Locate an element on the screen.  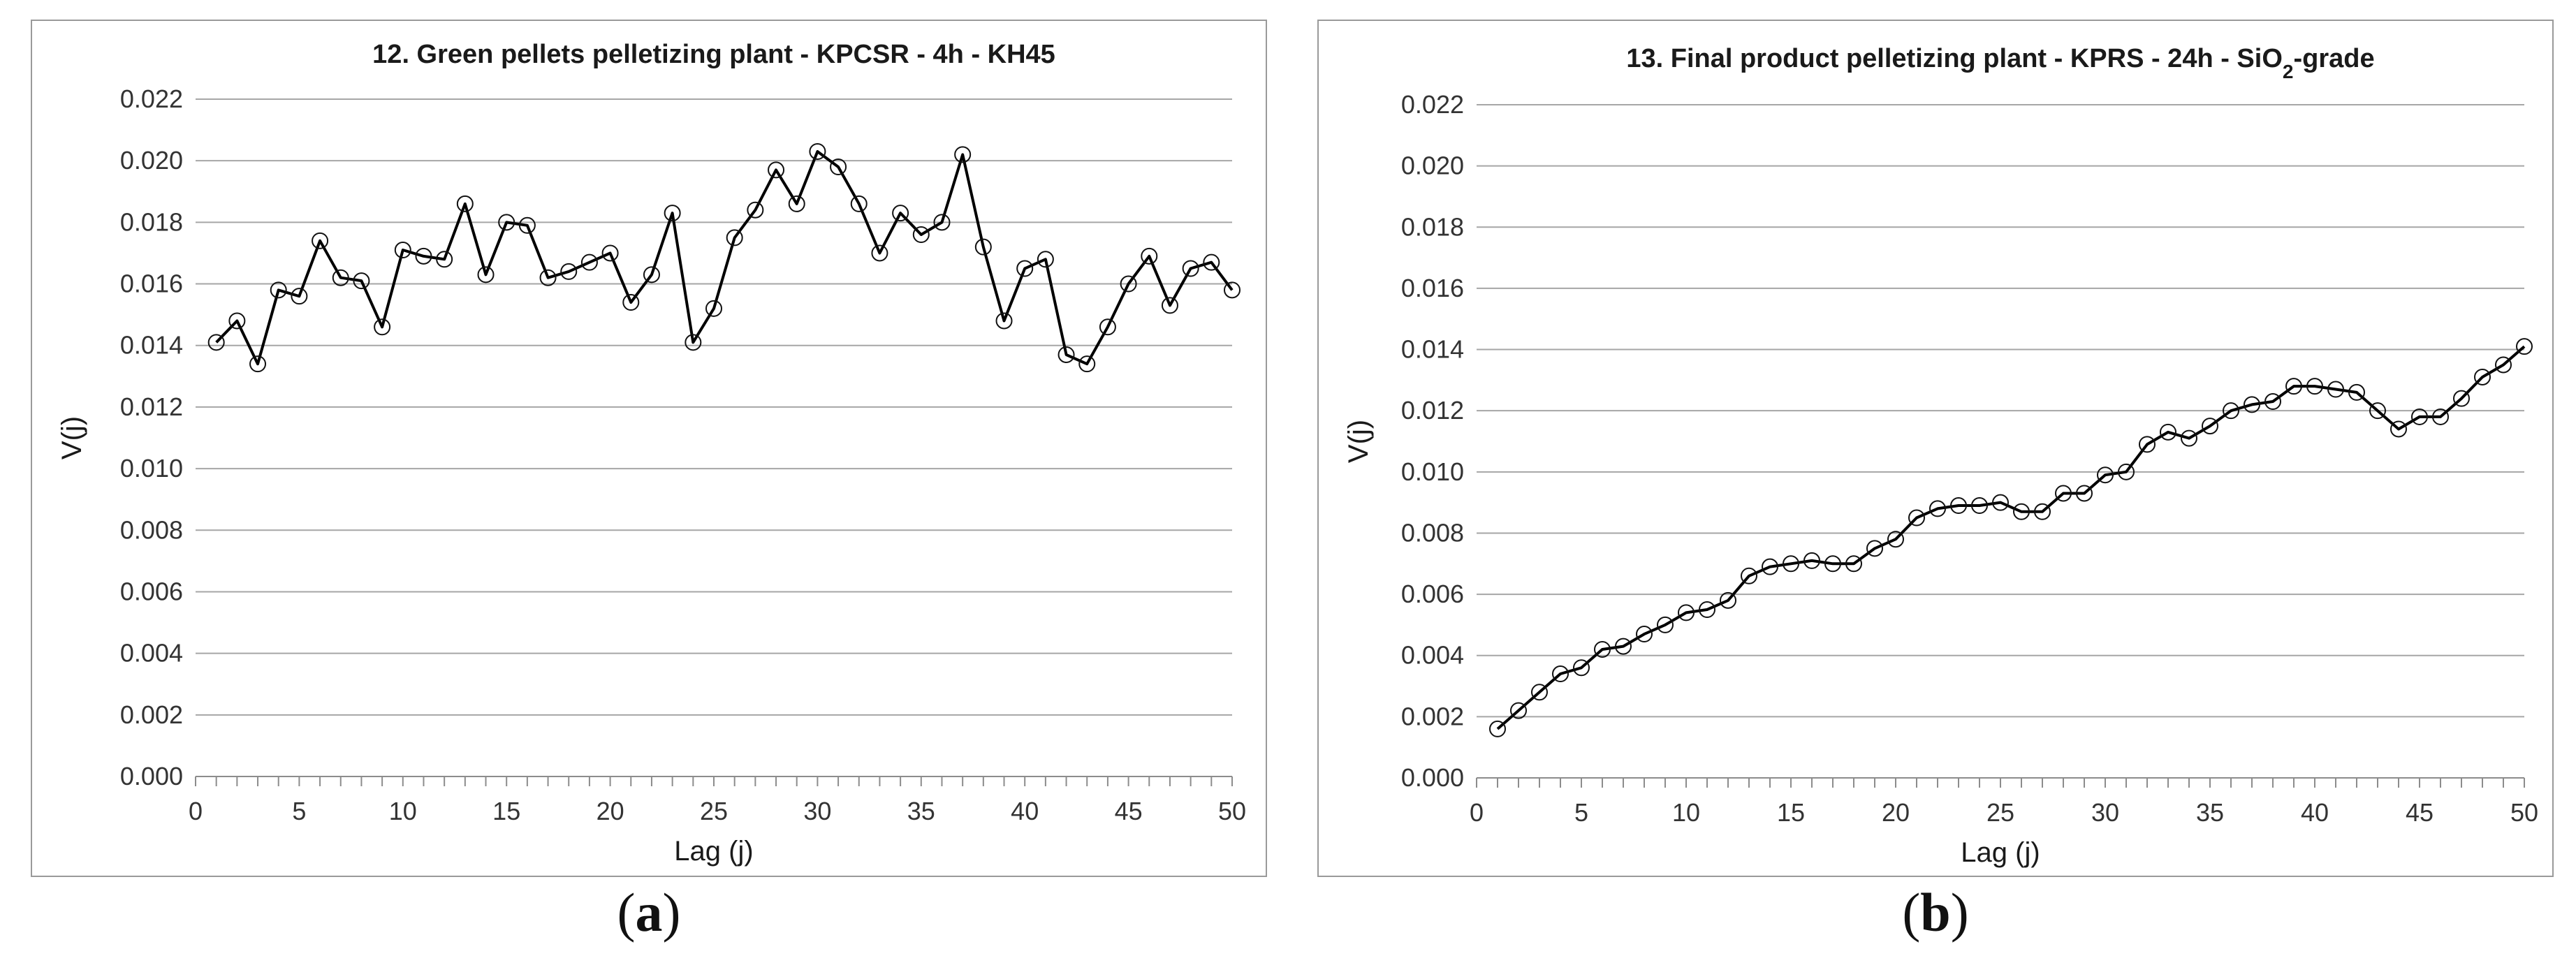
chart-a-ytick-label: 0.010 is located at coordinates (151, 468).